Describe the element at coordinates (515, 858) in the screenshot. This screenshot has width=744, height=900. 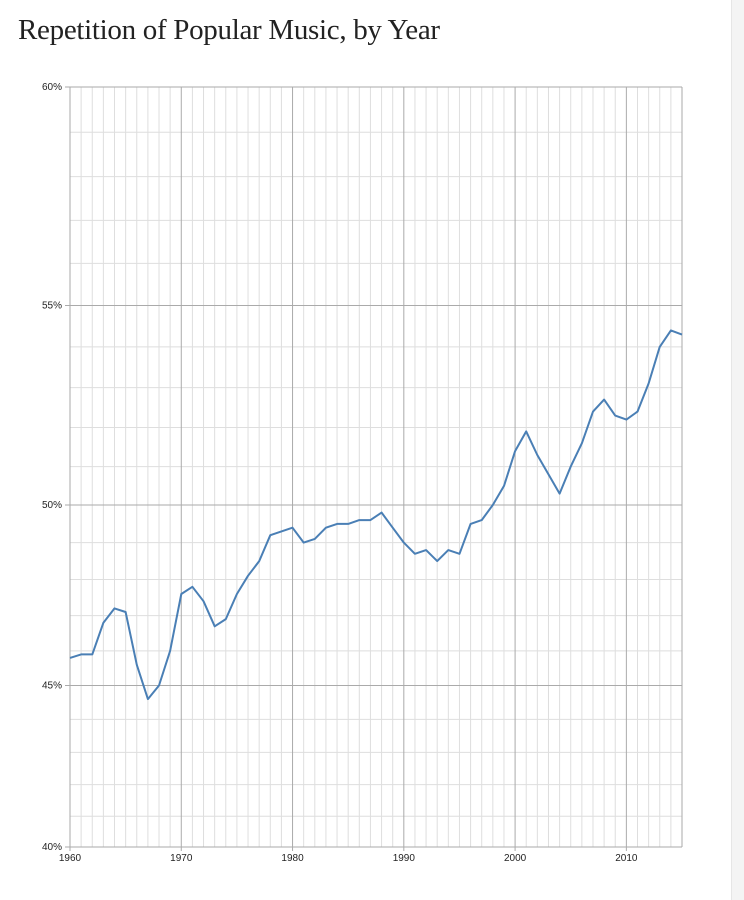
I see `x-tick-label: 2000` at that location.